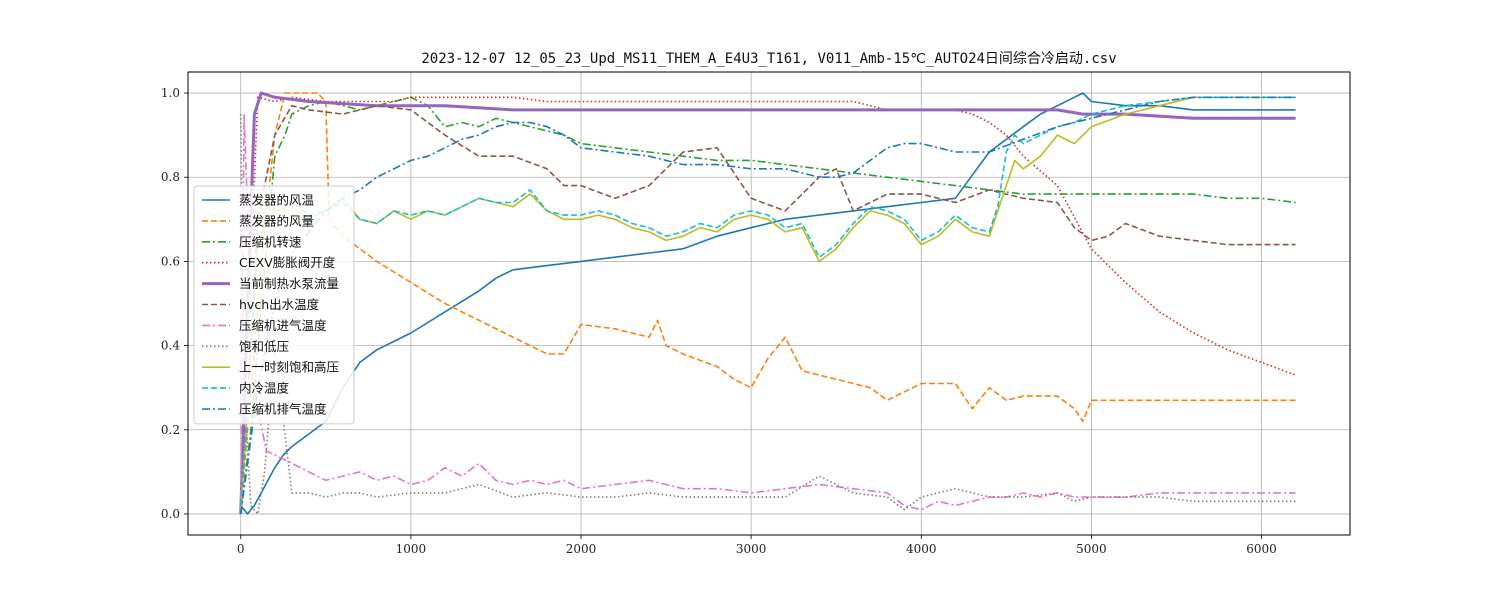  I want to click on legend-label: hvch出水温度, so click(279, 304).